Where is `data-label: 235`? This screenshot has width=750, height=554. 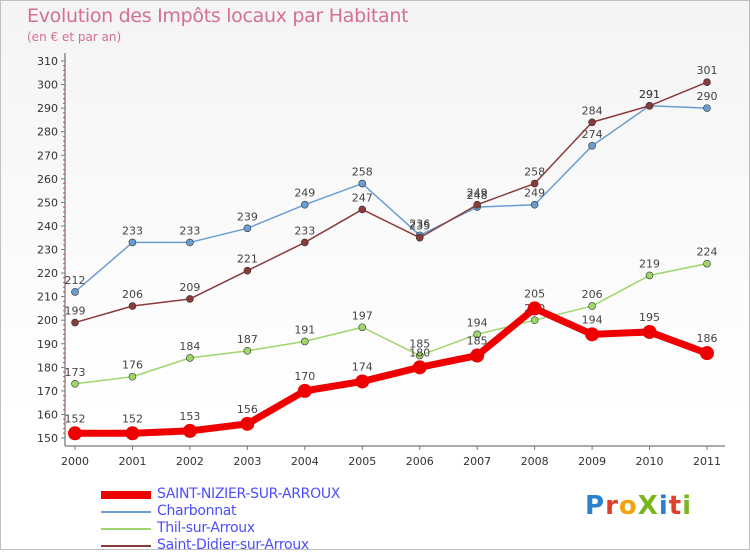
data-label: 235 is located at coordinates (419, 226).